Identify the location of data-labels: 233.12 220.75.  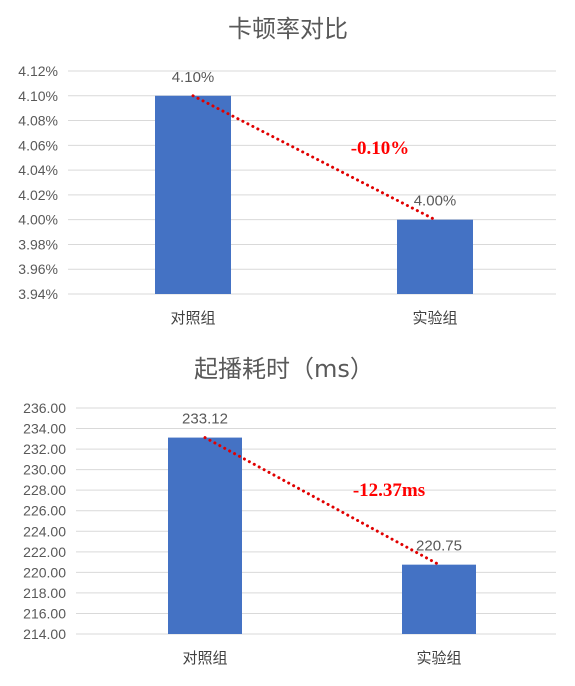
(322, 483).